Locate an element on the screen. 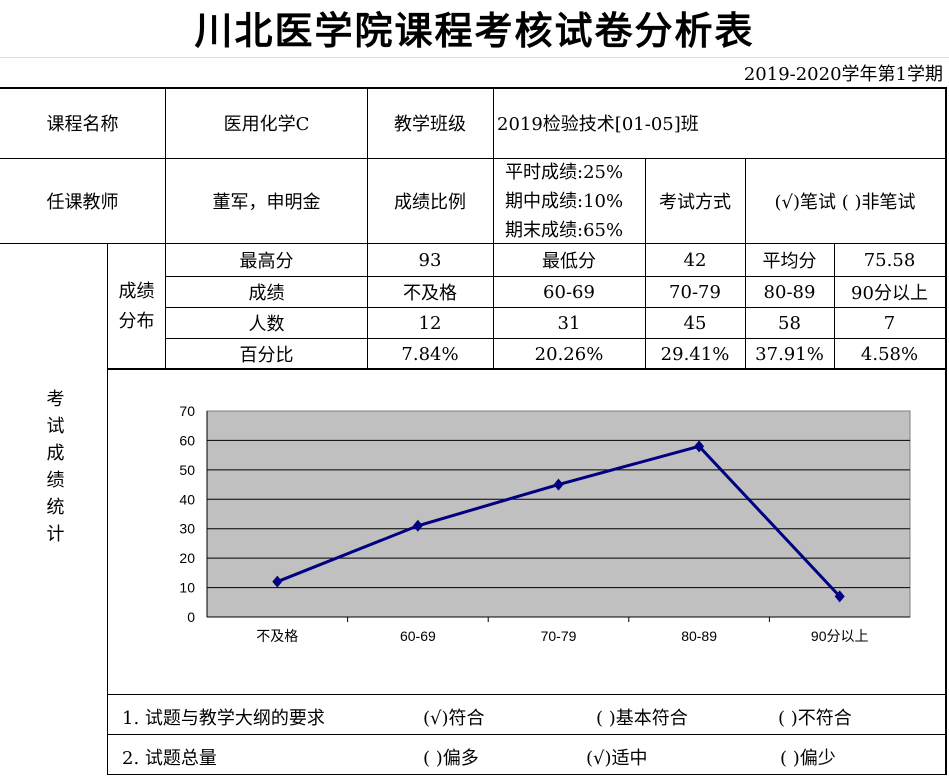  percent-cell: 4.58% is located at coordinates (889, 354).